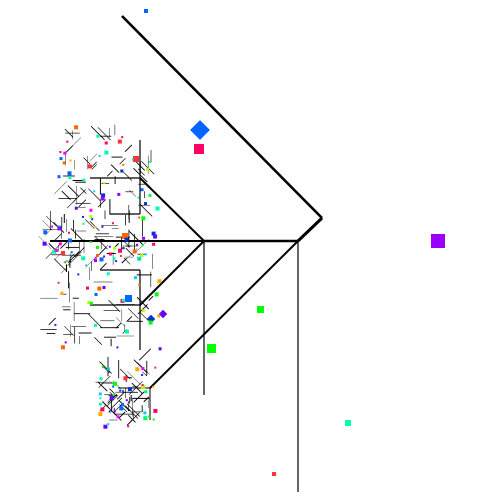 This screenshot has width=500, height=500. I want to click on edge-trunk-lower, so click(310, 229).